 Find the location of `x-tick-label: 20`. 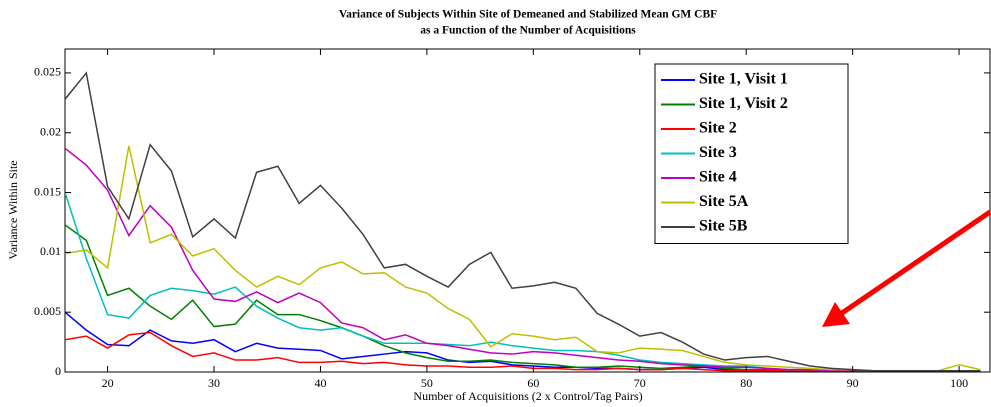

x-tick-label: 20 is located at coordinates (108, 383).